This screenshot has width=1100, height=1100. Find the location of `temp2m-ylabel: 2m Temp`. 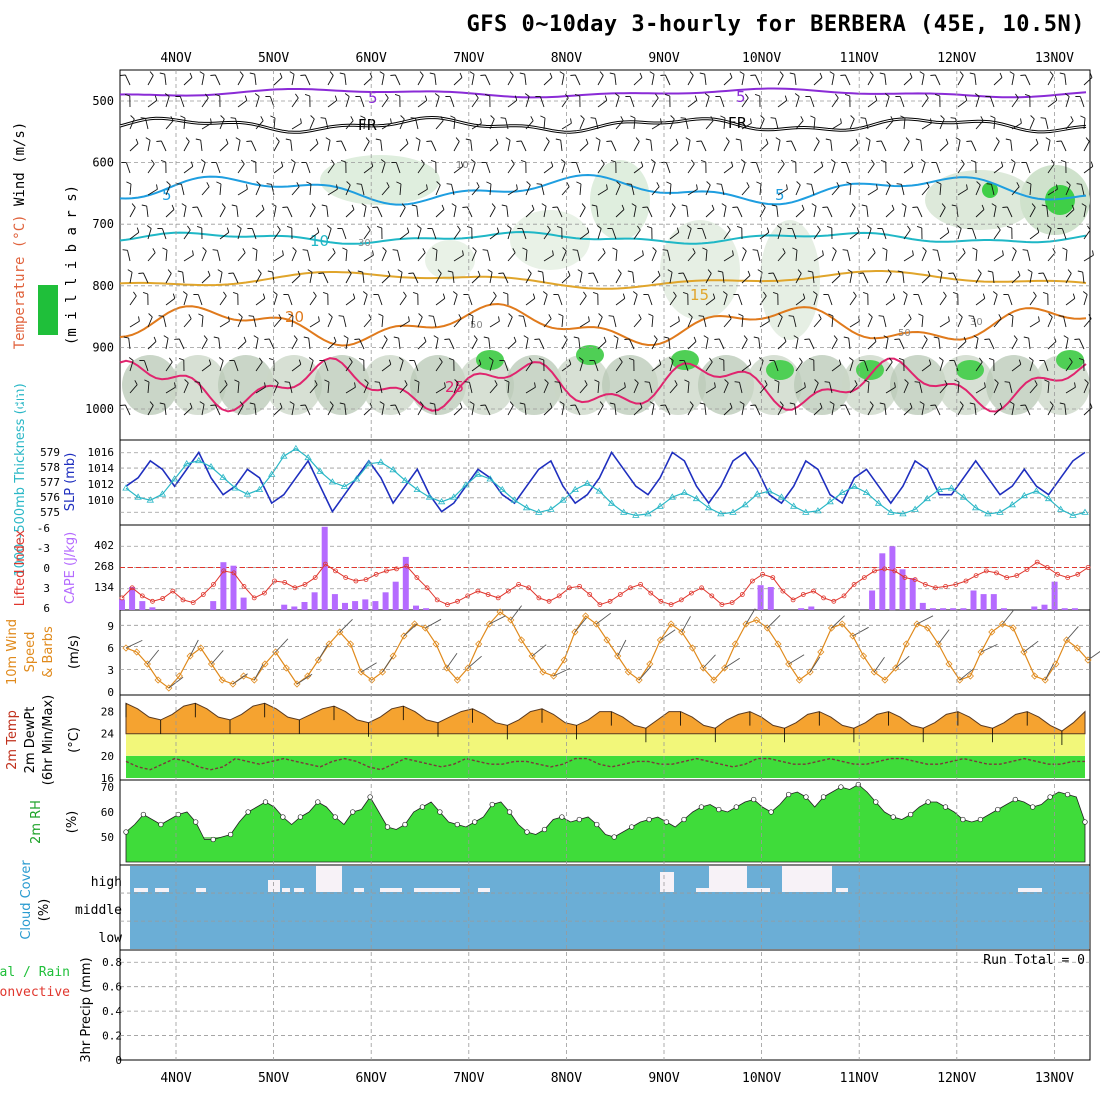

temp2m-ylabel: 2m Temp is located at coordinates (12, 740).